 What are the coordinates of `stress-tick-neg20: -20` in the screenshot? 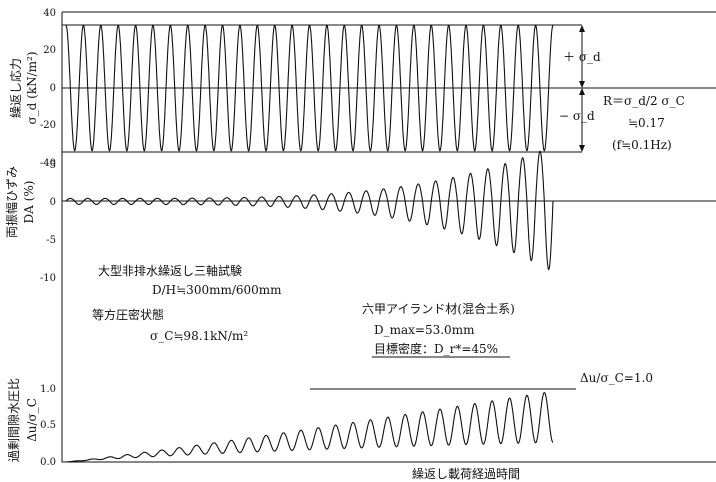 It's located at (48, 125).